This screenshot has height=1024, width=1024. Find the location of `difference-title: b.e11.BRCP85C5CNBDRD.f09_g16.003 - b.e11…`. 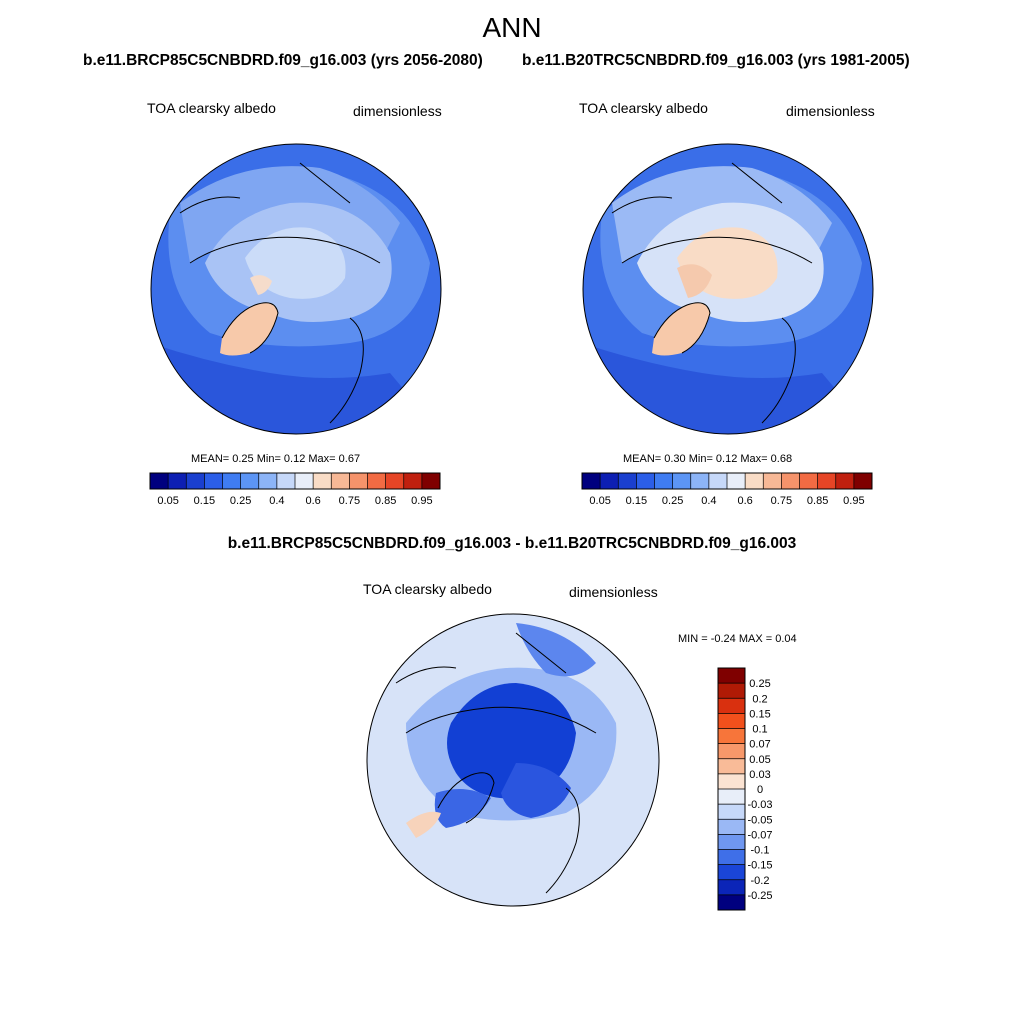

difference-title: b.e11.BRCP85C5CNBDRD.f09_g16.003 - b.e11… is located at coordinates (512, 543).